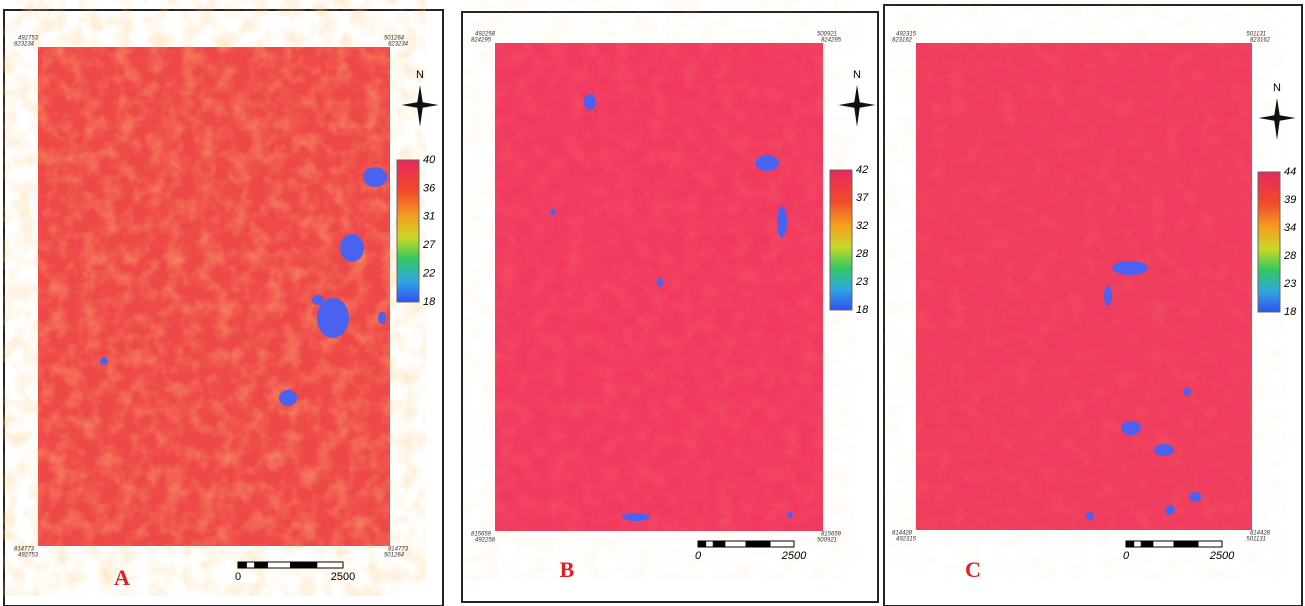 This screenshot has width=1305, height=606. Describe the element at coordinates (429, 160) in the screenshot. I see `legend-tick: 40` at that location.